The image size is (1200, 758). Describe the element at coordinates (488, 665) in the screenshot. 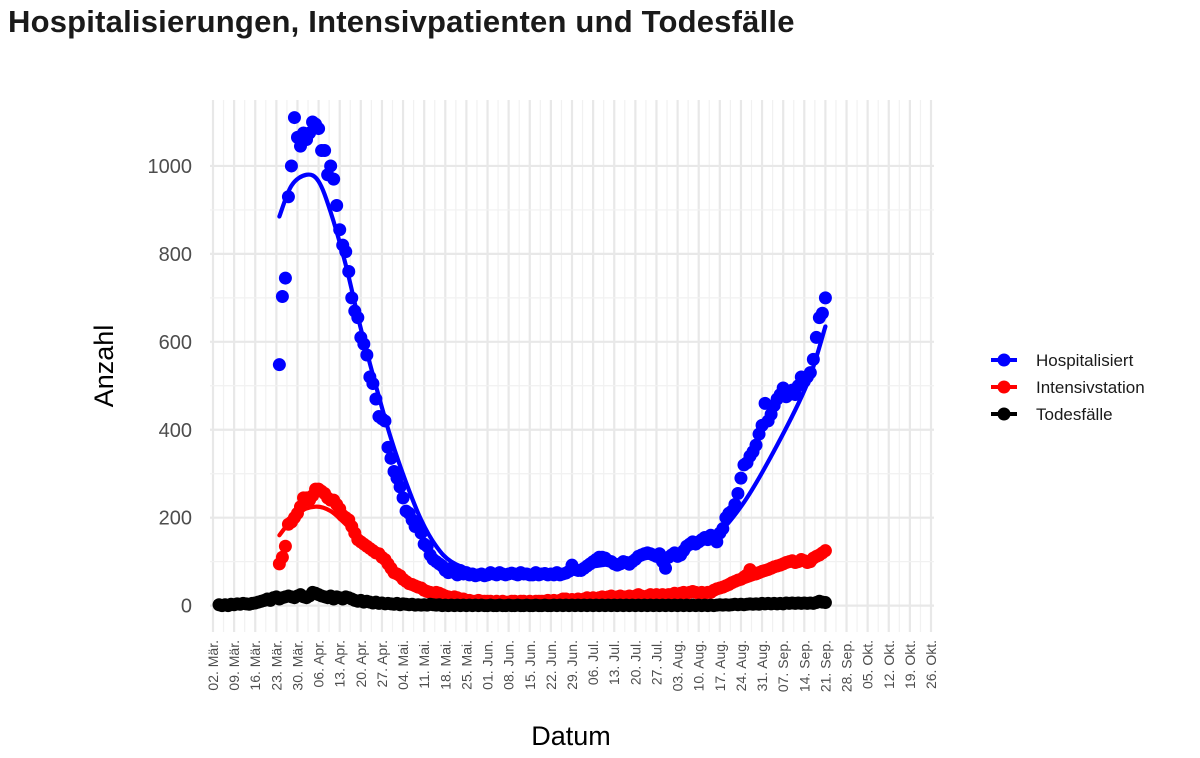

I see `x-tick-label: 01. Jun.` at that location.